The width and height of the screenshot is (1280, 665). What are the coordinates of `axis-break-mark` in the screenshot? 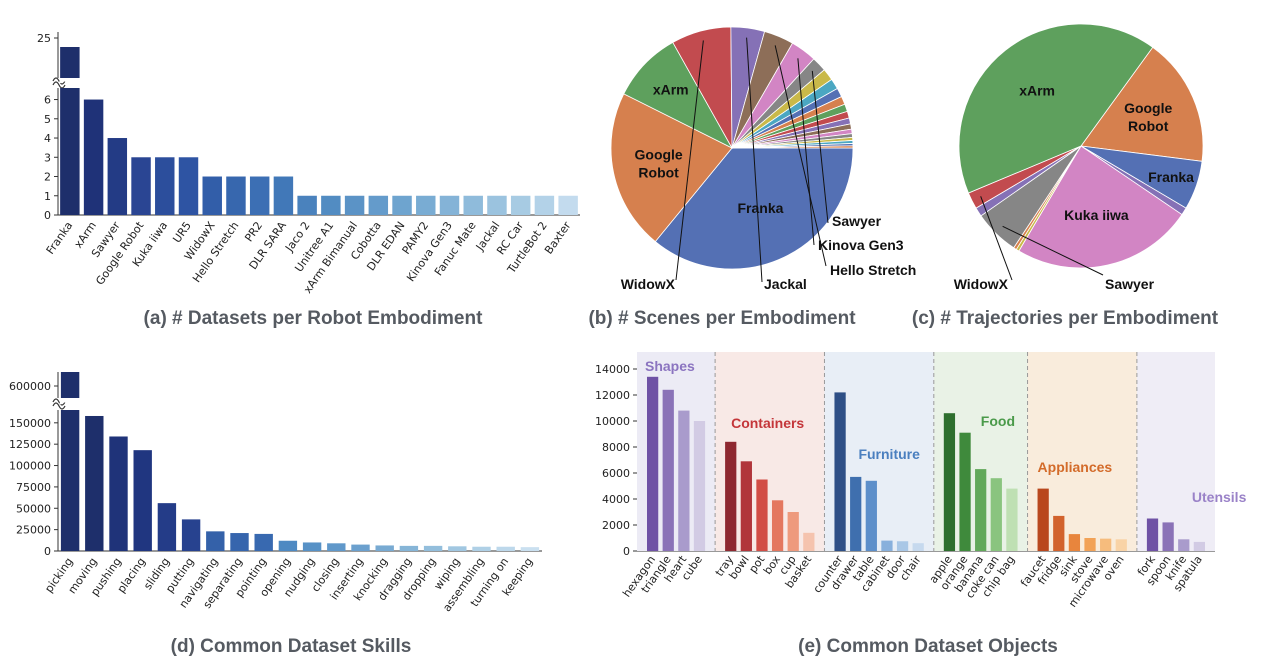 It's located at (59, 402).